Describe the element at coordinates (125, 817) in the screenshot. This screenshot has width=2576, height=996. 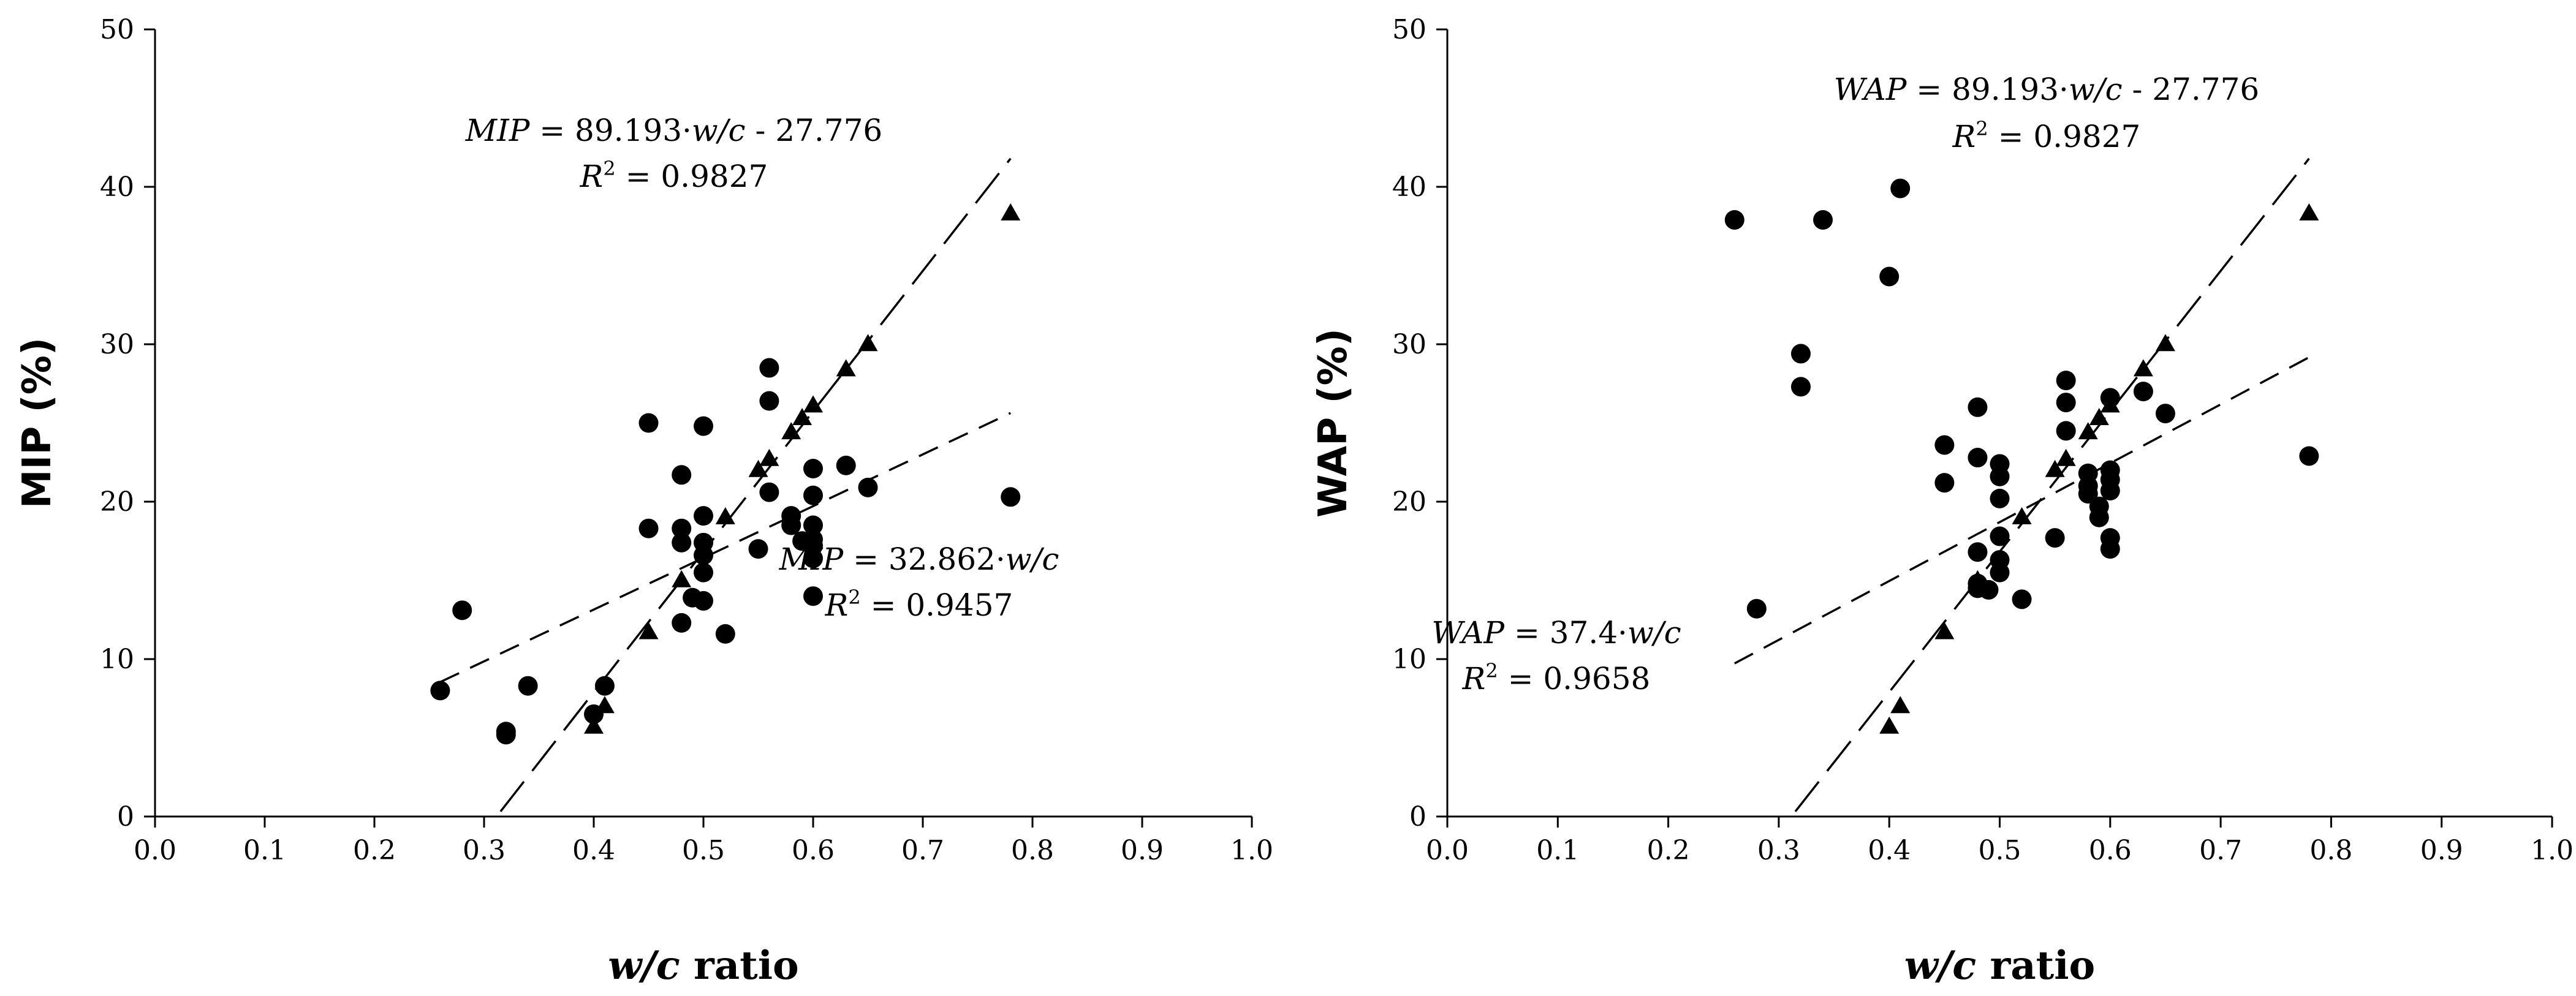
I see `y-tick-label: 0` at that location.